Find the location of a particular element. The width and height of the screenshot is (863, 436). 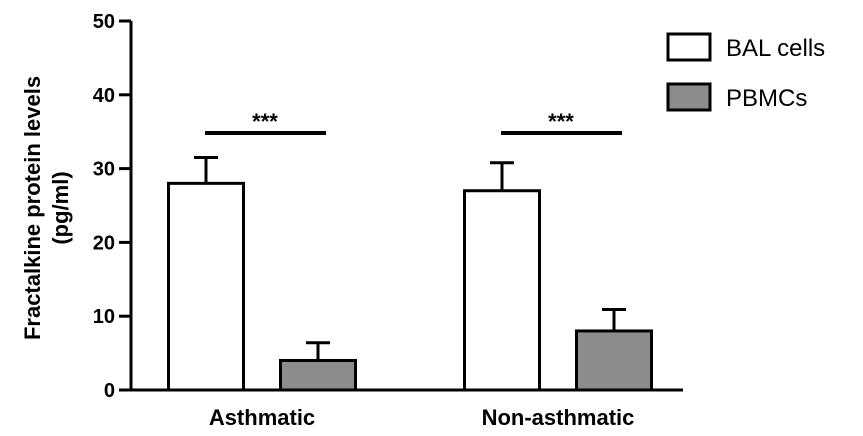

y-tick-label: 40 is located at coordinates (104, 96).